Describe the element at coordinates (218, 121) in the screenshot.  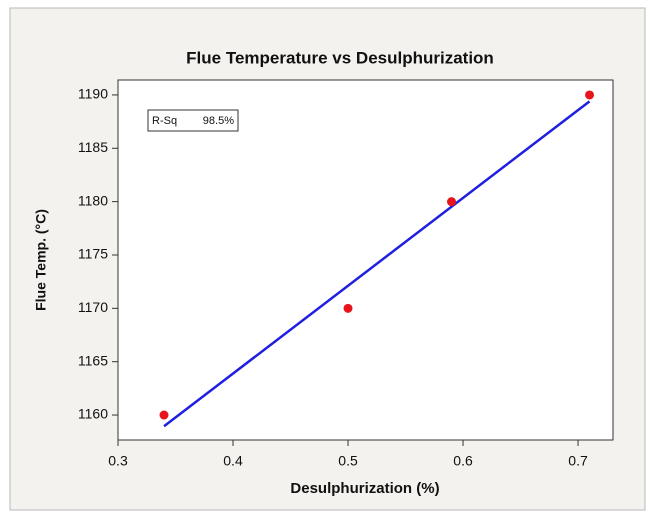
I see `annotation-value: 98.5%` at that location.